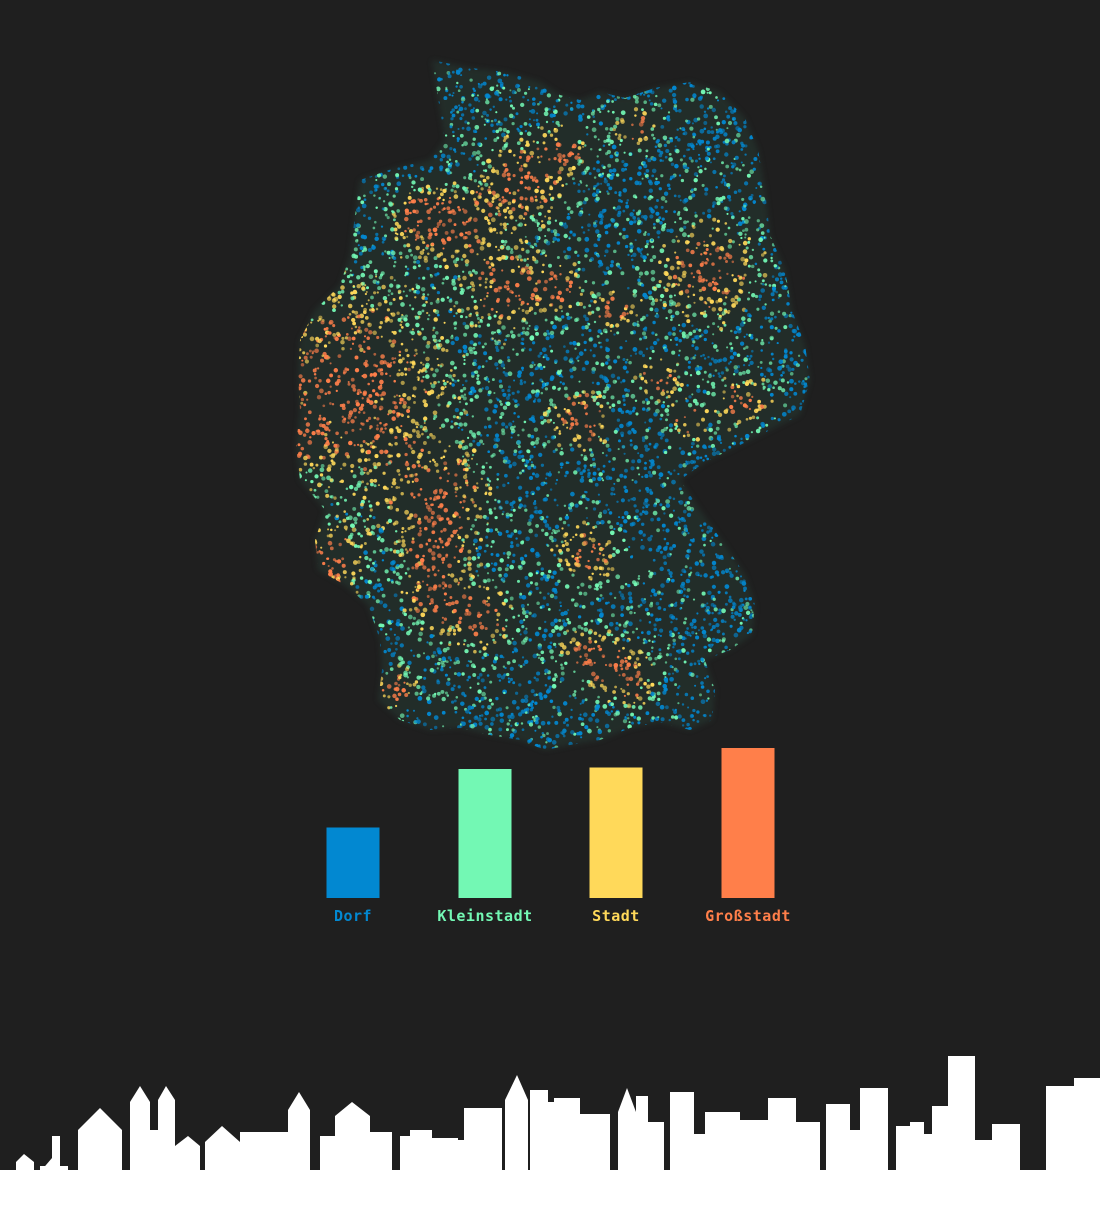 The width and height of the screenshot is (1100, 1209). Describe the element at coordinates (616, 916) in the screenshot. I see `bar-label-stadt: Stadt` at that location.